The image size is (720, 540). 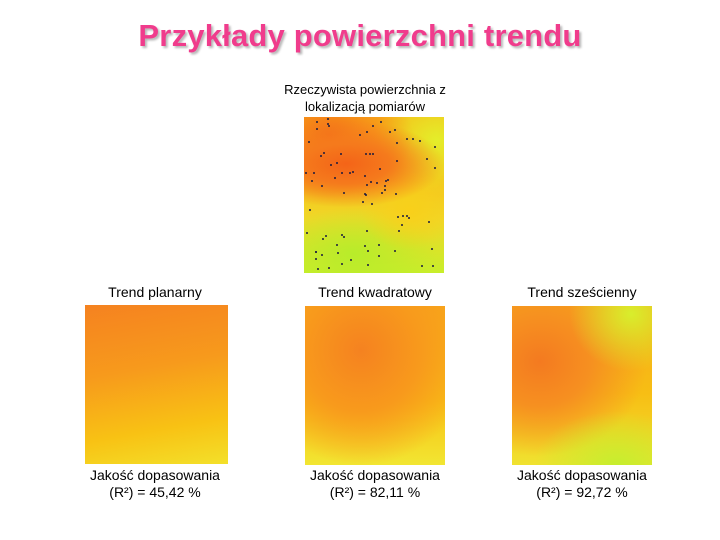 I want to click on planar-fit-value: (R²) = 45,42 %, so click(x=155, y=492).